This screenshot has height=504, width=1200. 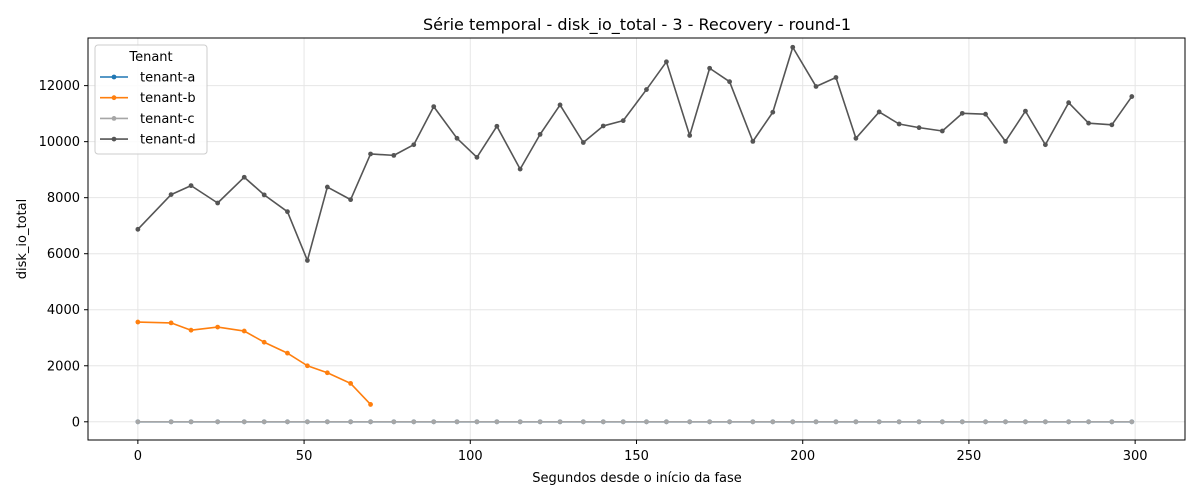 I want to click on x-tick-label: 150, so click(x=636, y=456).